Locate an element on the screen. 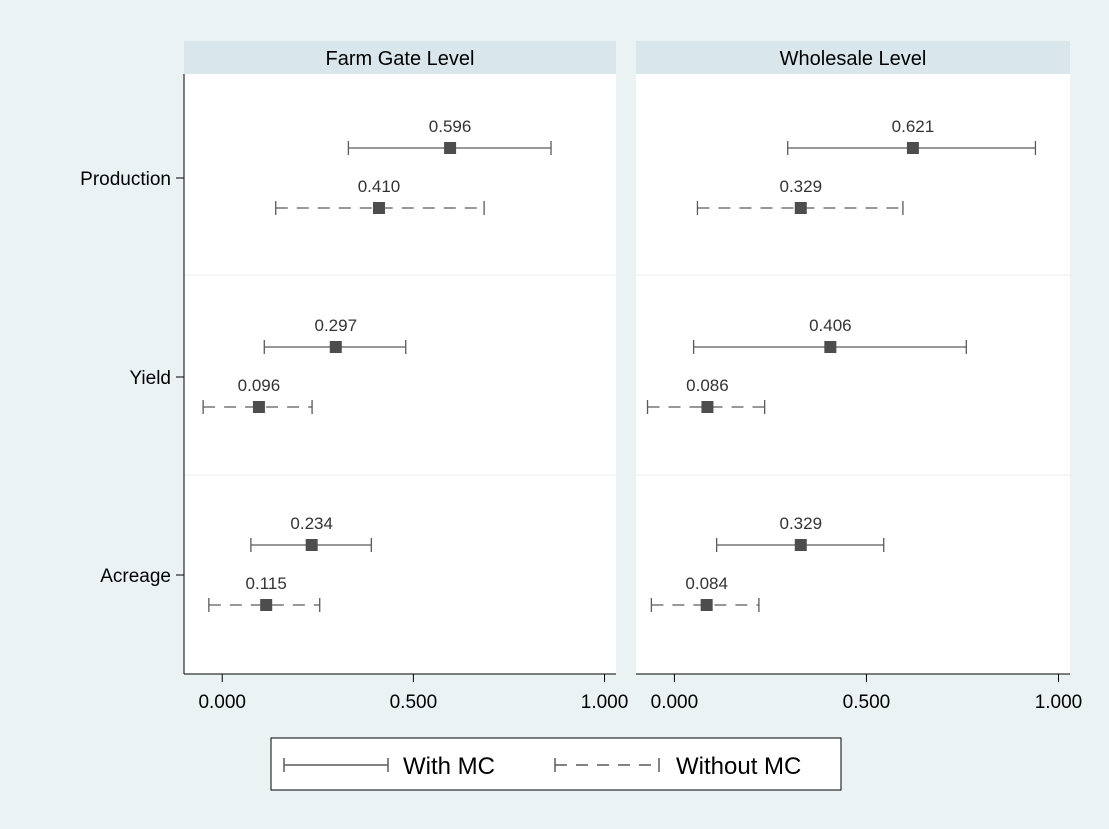  point-label: 0.297 is located at coordinates (336, 325).